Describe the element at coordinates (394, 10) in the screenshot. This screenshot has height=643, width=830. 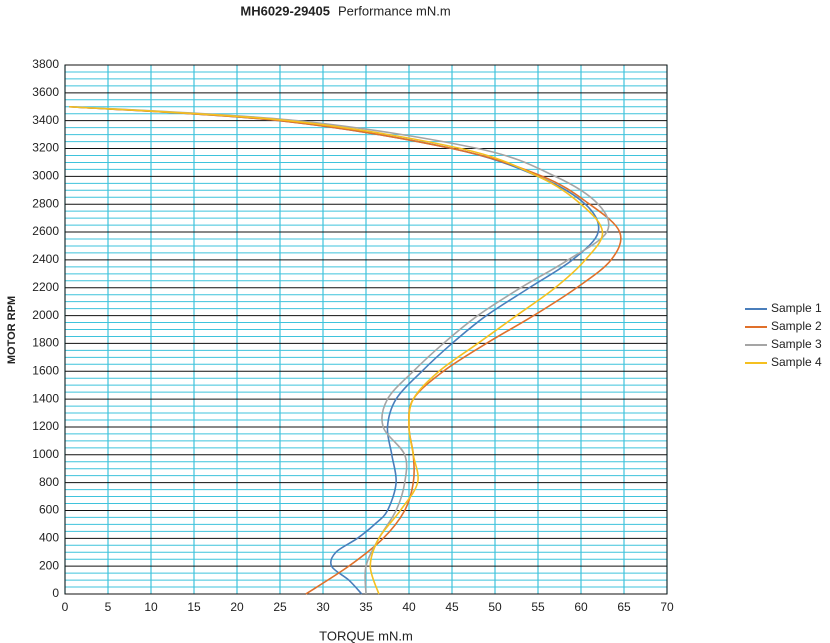
I see `chart-subtitle: Performance mN.m` at that location.